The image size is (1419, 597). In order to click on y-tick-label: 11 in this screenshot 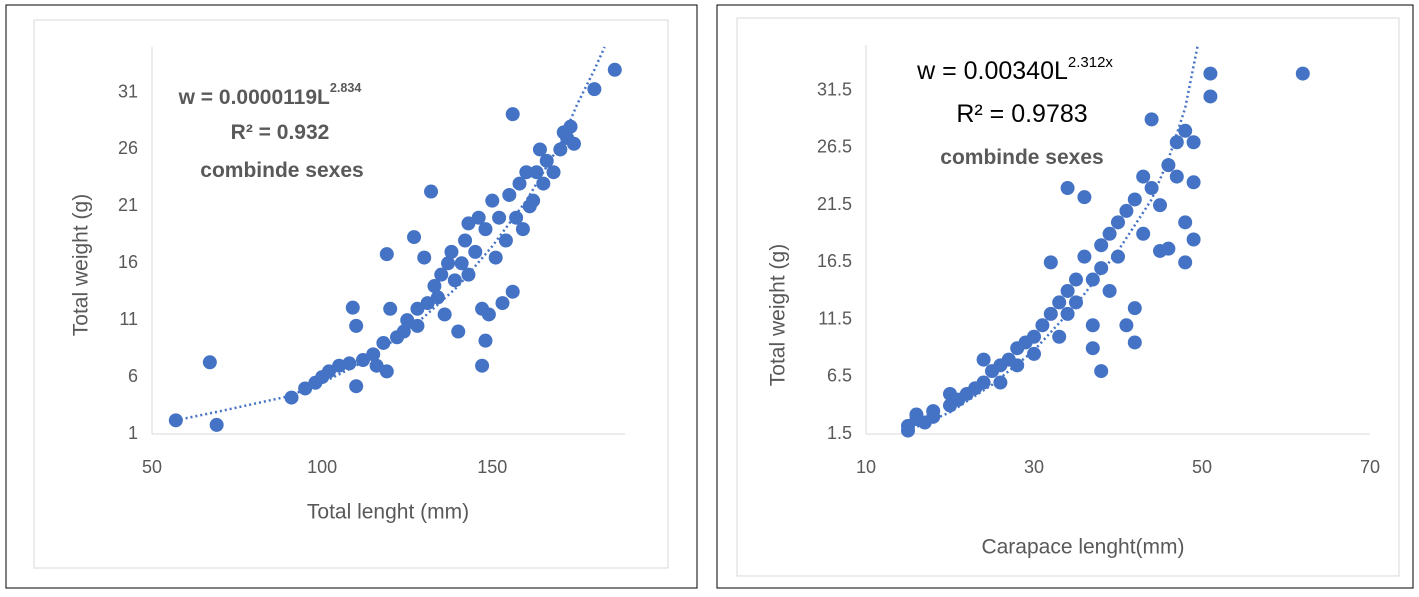, I will do `click(128, 319)`.